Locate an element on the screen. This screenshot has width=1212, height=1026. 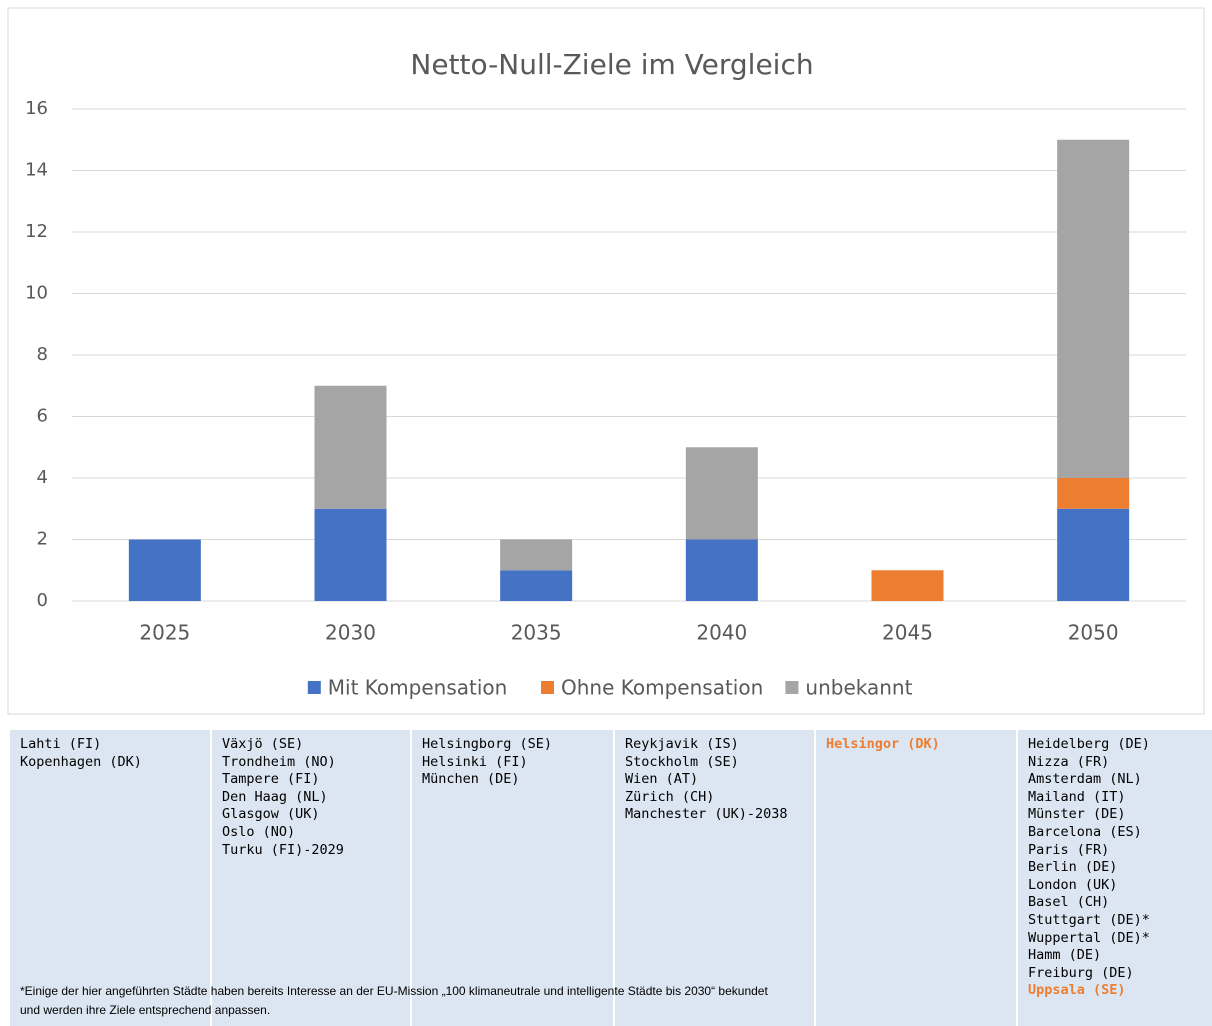
city: Den Haag (NL) is located at coordinates (275, 796).